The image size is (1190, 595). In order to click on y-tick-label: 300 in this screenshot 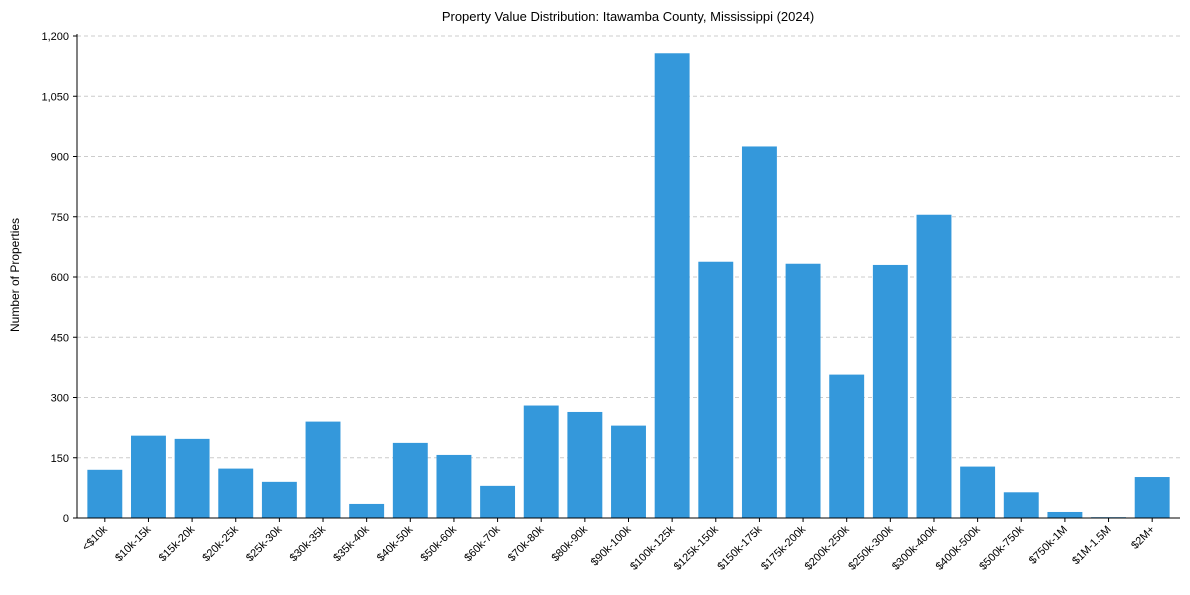, I will do `click(60, 399)`.